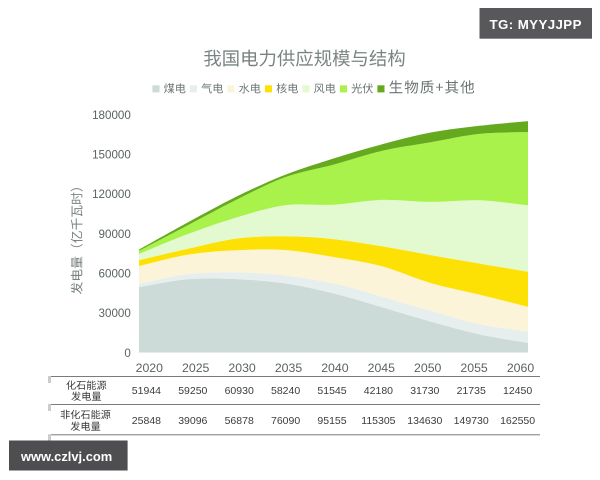 The width and height of the screenshot is (600, 480). Describe the element at coordinates (471, 391) in the screenshot. I see `svg-text: 21735` at that location.